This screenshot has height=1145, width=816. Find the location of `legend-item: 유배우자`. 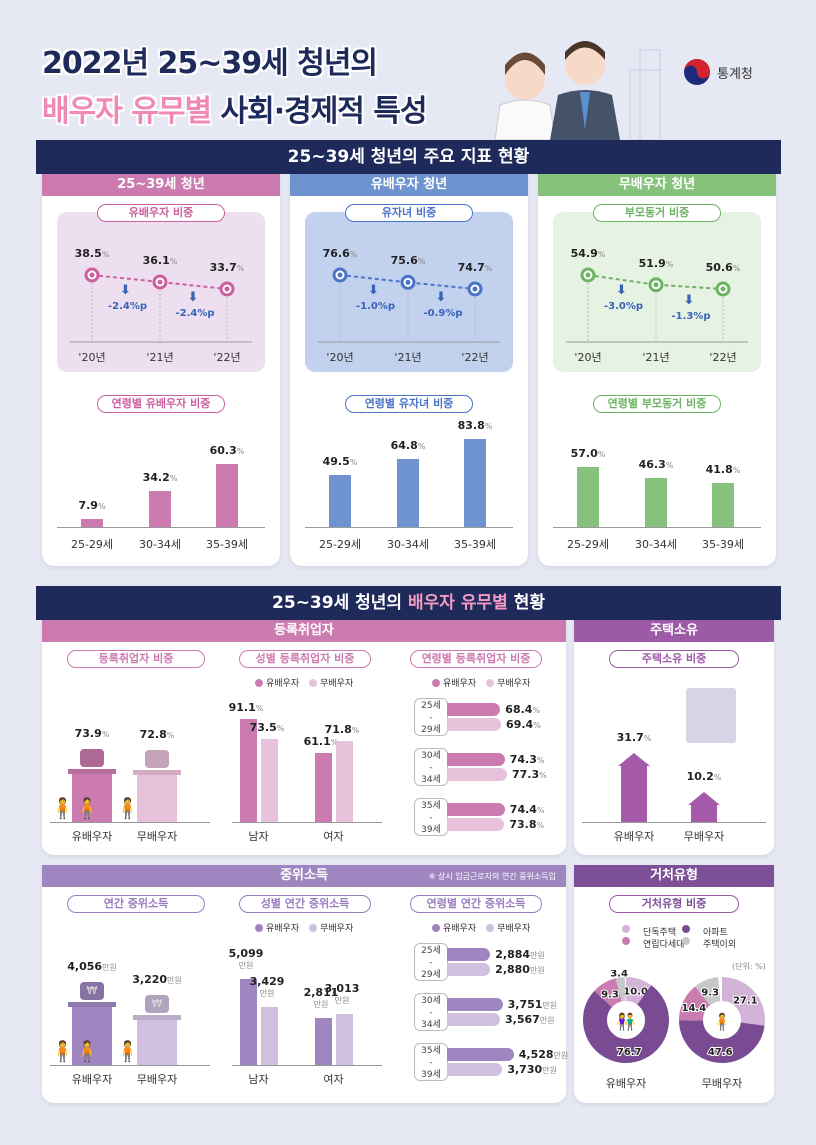

legend-item: 유배우자 is located at coordinates (454, 927).